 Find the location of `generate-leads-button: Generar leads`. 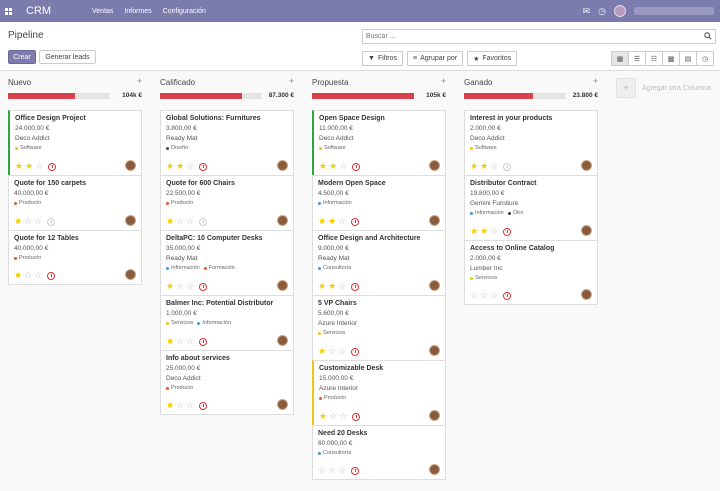

generate-leads-button: Generar leads is located at coordinates (67, 57).